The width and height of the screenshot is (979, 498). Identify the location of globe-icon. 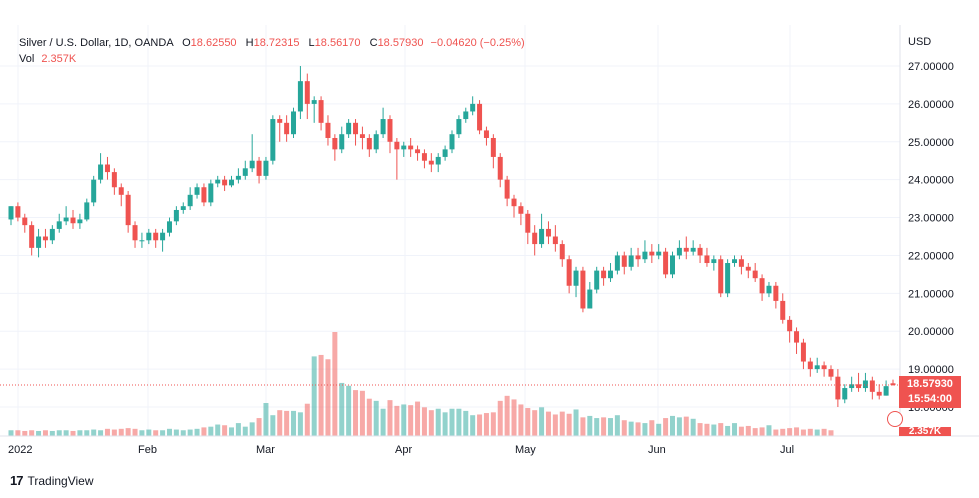
(895, 419).